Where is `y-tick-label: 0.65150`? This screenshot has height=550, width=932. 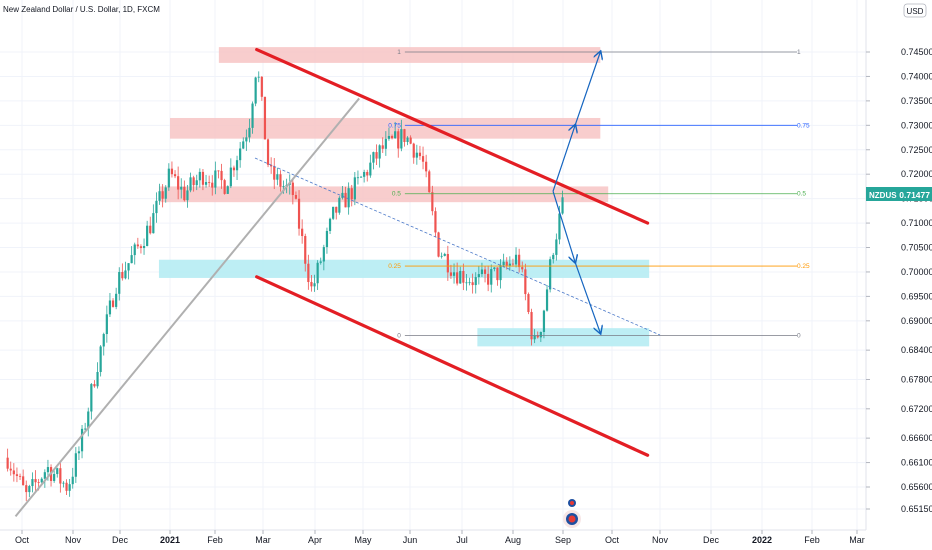
y-tick-label: 0.65150 is located at coordinates (916, 509).